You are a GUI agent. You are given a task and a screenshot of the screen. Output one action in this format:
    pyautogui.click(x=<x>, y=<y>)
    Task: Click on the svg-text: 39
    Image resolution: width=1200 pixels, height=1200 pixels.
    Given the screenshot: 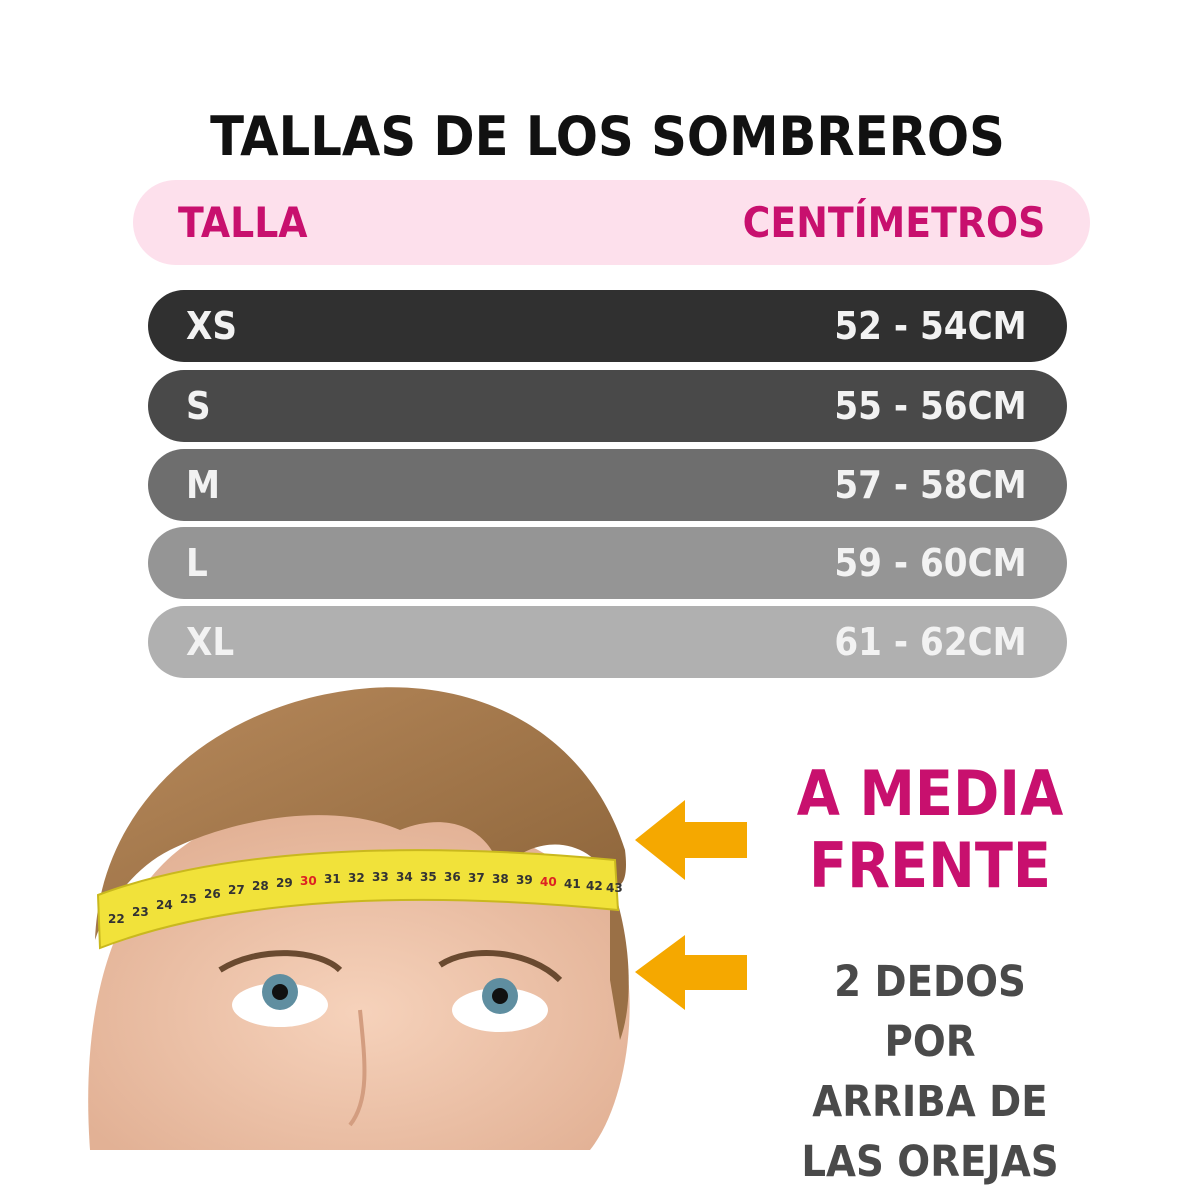 What is the action you would take?
    pyautogui.click(x=524, y=880)
    